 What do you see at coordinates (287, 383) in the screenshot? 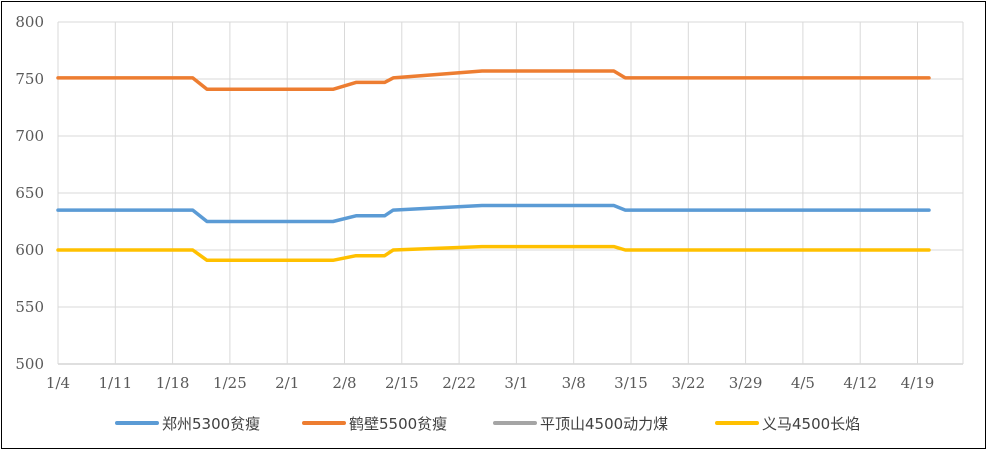
I see `x-tick-label: 2/1` at bounding box center [287, 383].